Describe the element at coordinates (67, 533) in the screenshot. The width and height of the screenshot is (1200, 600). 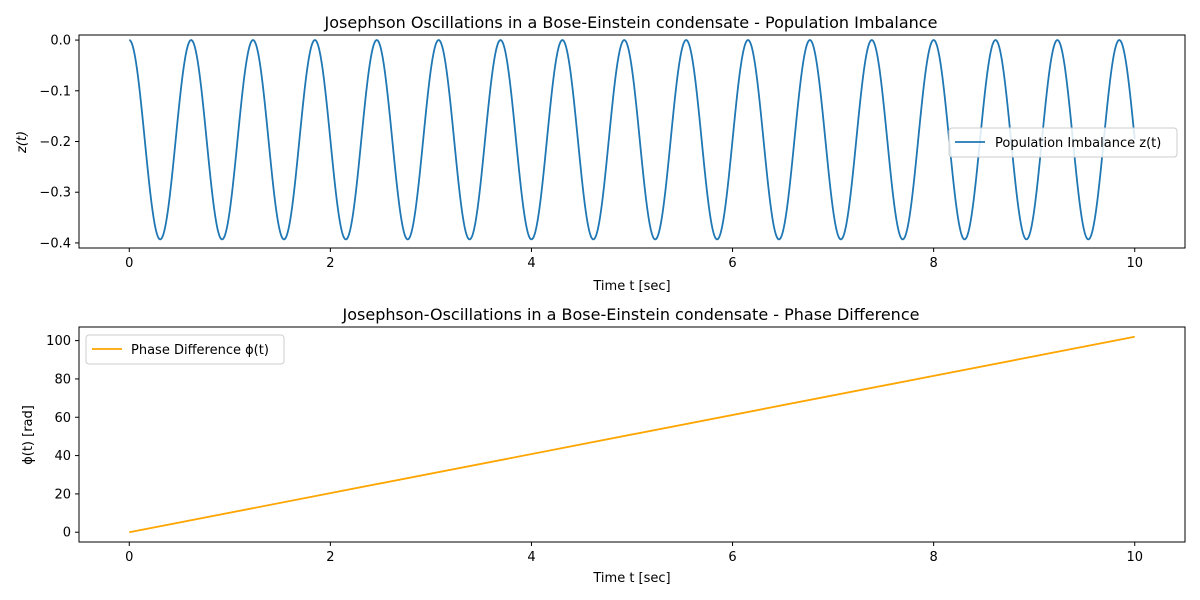
I see `y-tick-label: 0` at that location.